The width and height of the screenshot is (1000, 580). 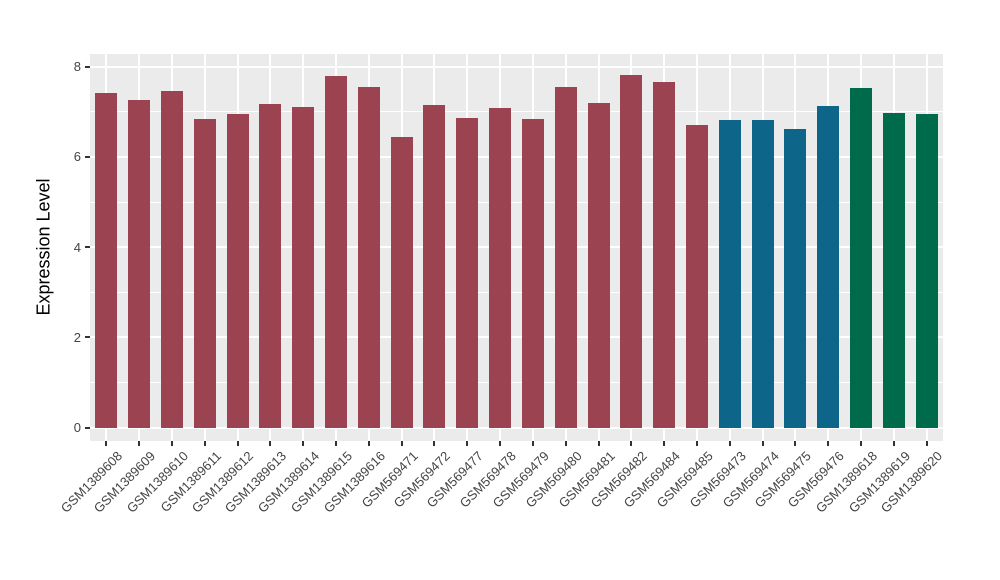 What do you see at coordinates (77, 337) in the screenshot?
I see `y-tick-label: 2` at bounding box center [77, 337].